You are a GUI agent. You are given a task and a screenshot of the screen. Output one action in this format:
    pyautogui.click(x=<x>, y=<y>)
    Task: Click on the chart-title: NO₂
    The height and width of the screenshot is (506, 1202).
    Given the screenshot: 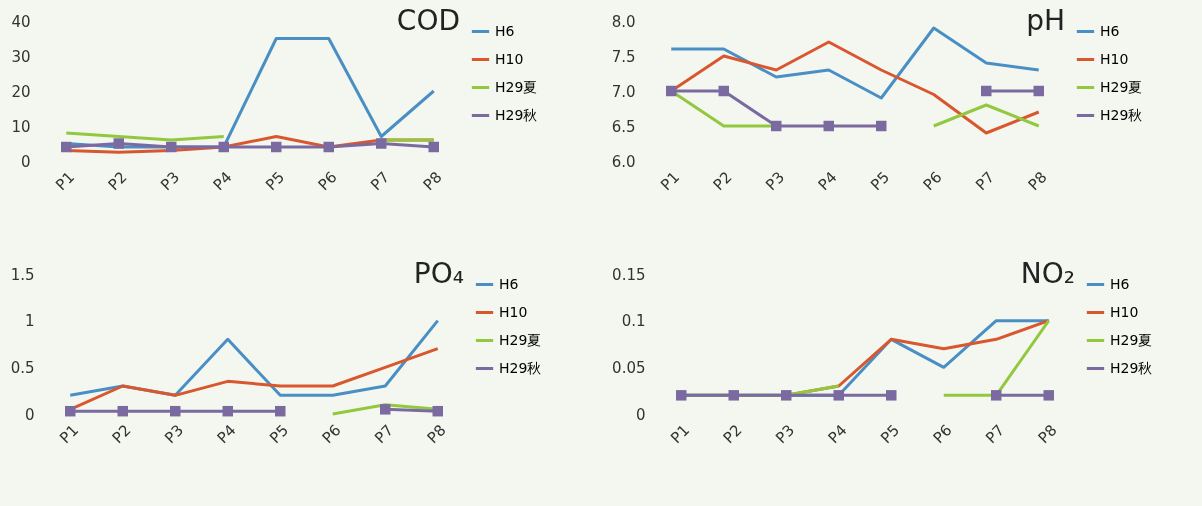 What is the action you would take?
    pyautogui.click(x=1047, y=273)
    